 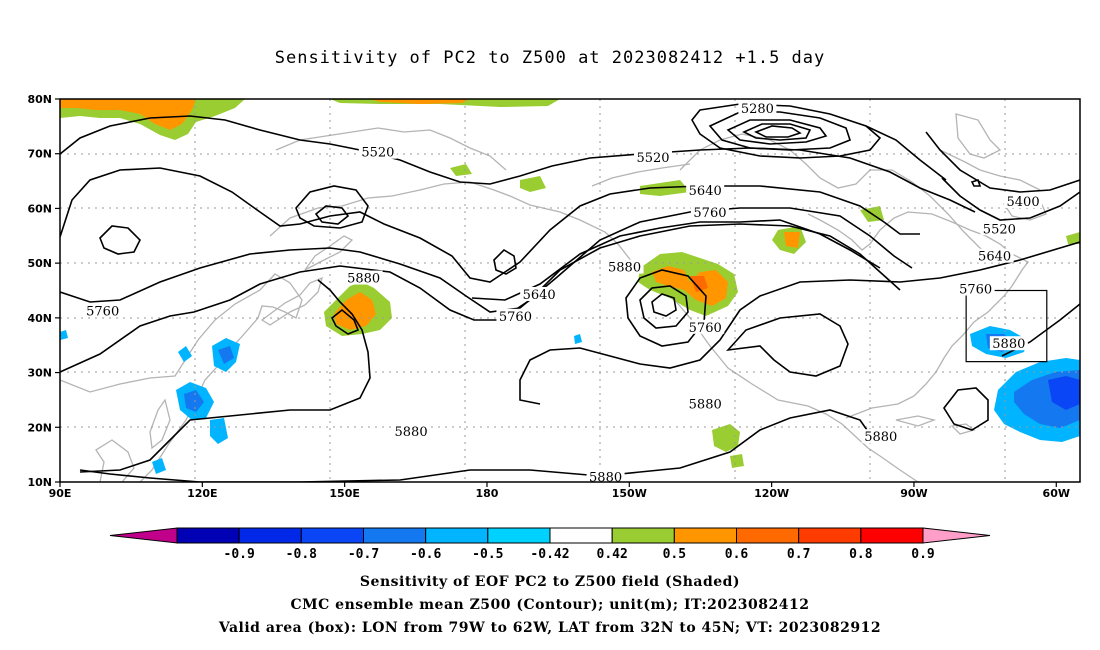 I want to click on lon-tick-label: 180, so click(x=486, y=493).